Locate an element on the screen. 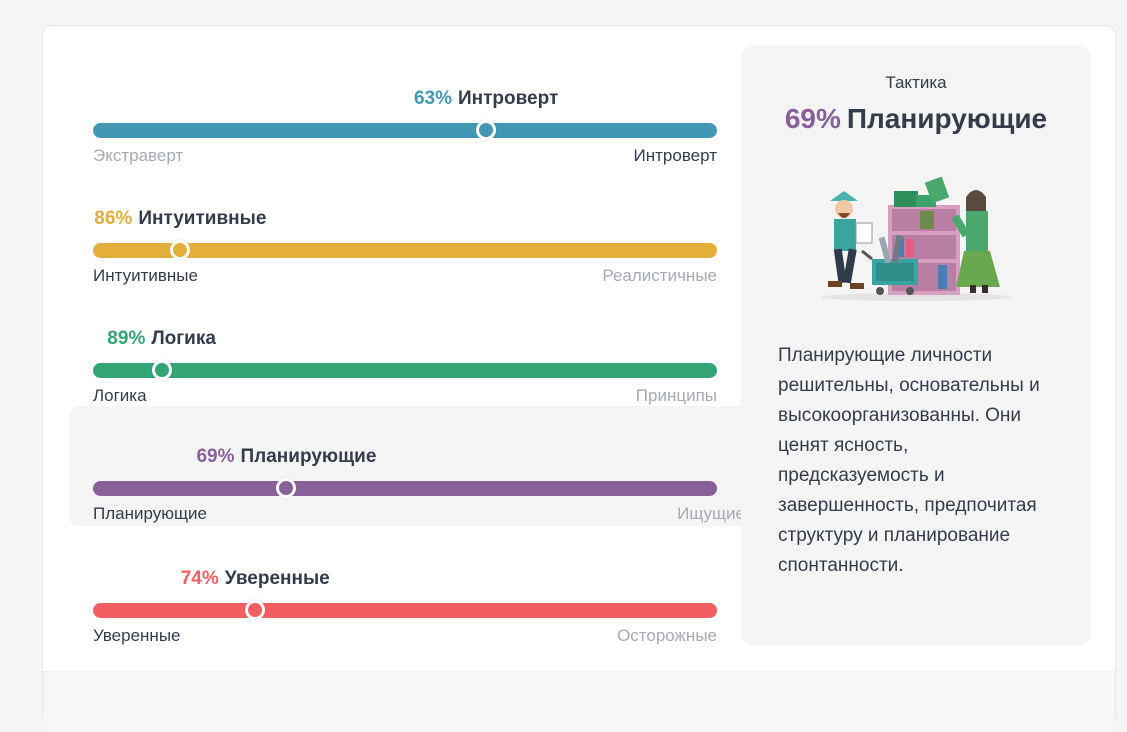  trait-left-label: Уверенные is located at coordinates (137, 635).